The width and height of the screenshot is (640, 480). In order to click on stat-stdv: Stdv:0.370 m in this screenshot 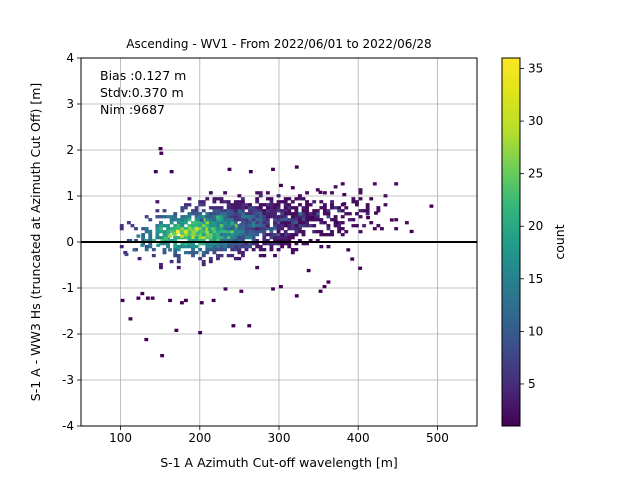, I will do `click(142, 92)`.